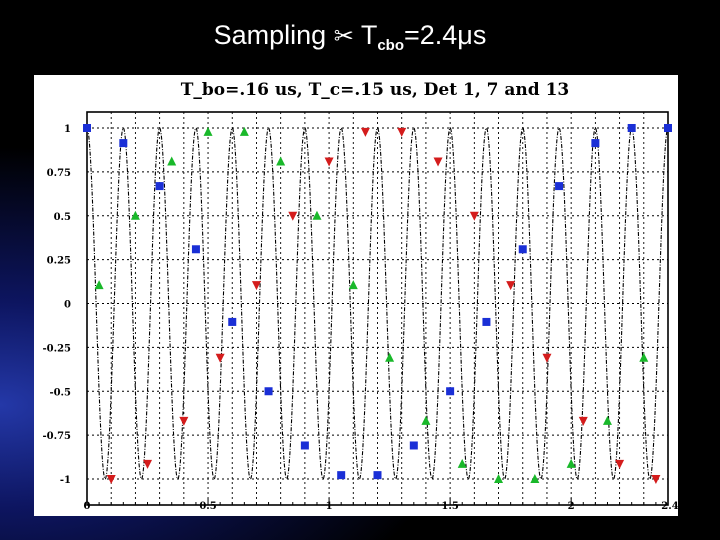 This screenshot has width=720, height=540. I want to click on x-tick-label: 1.5, so click(449, 506).